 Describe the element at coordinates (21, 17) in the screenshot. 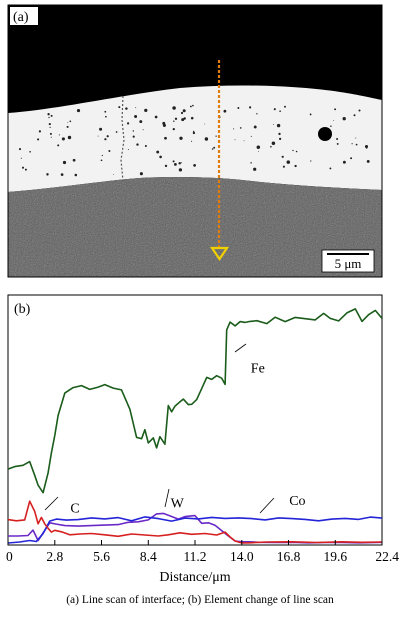

I see `panel-a-label: (a)` at that location.